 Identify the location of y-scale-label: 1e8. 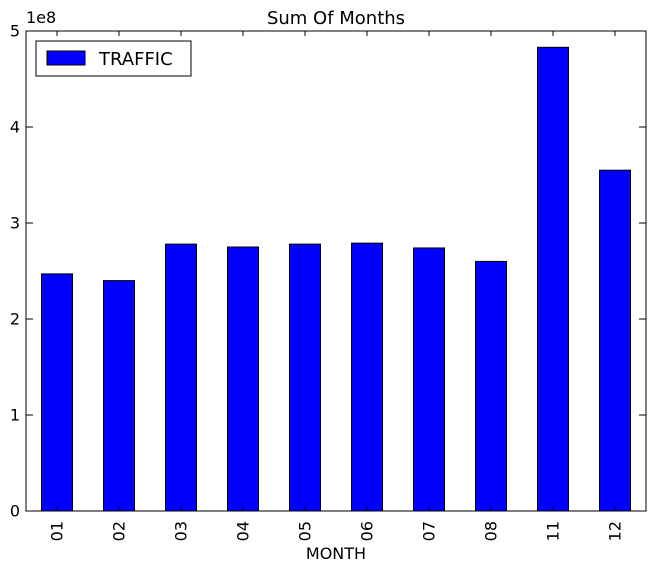
(41, 17).